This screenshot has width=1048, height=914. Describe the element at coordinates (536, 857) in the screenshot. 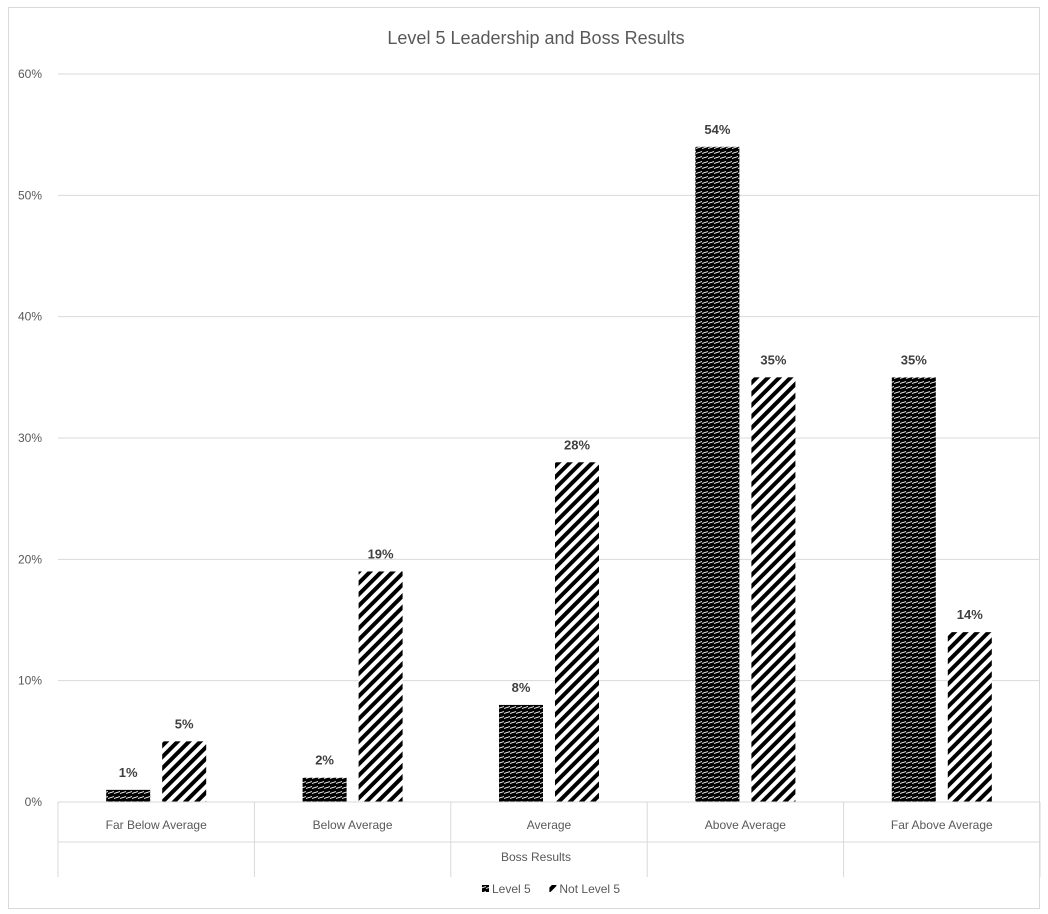

I see `x-axis-title: Boss Results` at that location.